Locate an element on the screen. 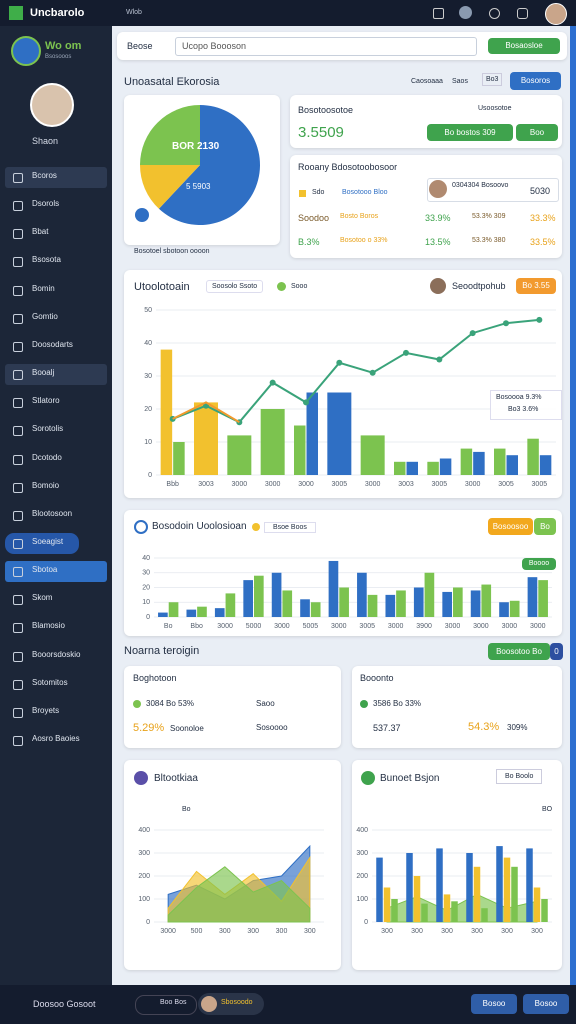 The image size is (576, 1024). nav-item: Bbat is located at coordinates (40, 232).